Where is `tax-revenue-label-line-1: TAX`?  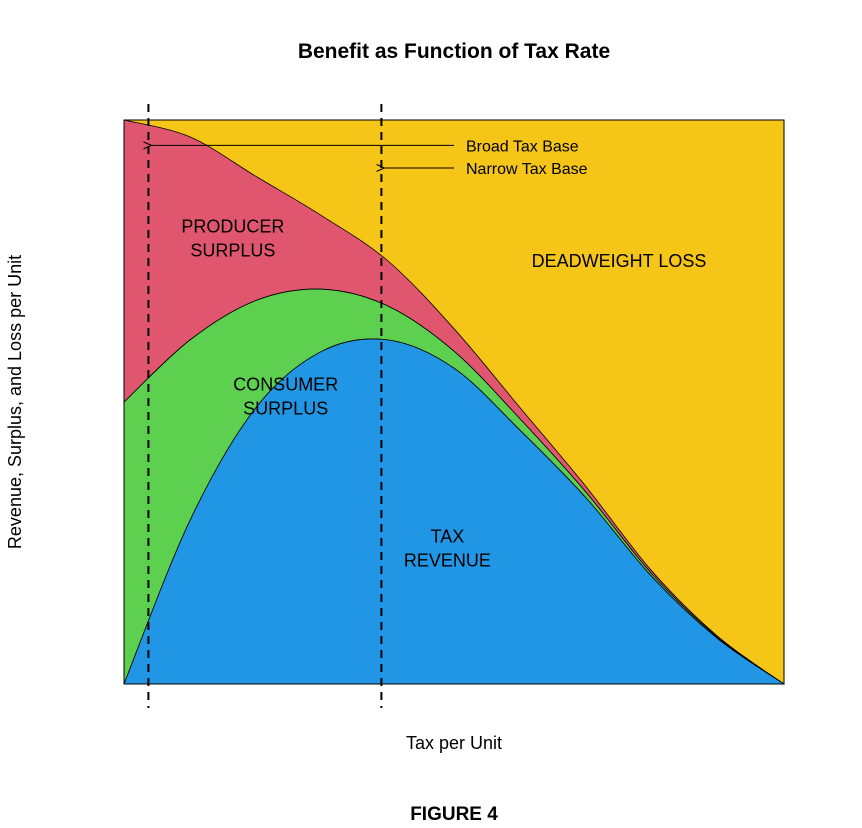
tax-revenue-label-line-1: TAX is located at coordinates (448, 537).